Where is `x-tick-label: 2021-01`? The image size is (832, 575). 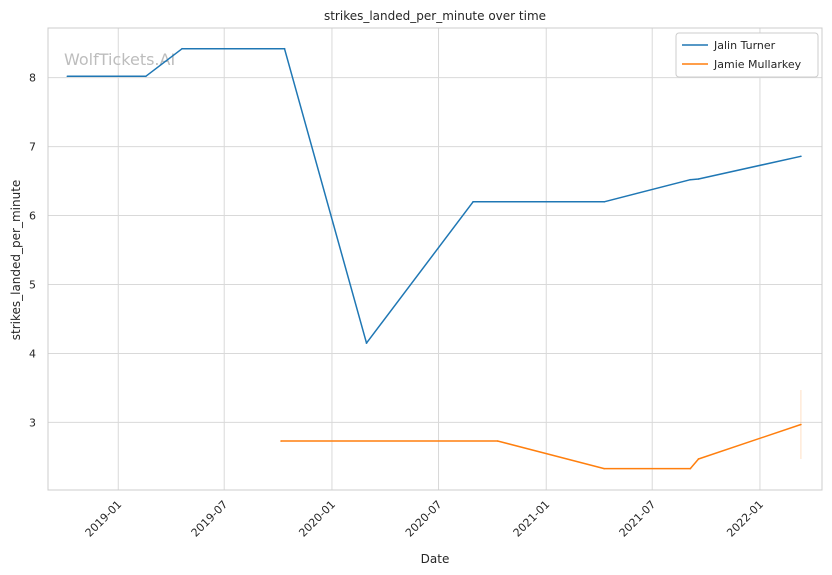 x-tick-label: 2021-01 is located at coordinates (532, 519).